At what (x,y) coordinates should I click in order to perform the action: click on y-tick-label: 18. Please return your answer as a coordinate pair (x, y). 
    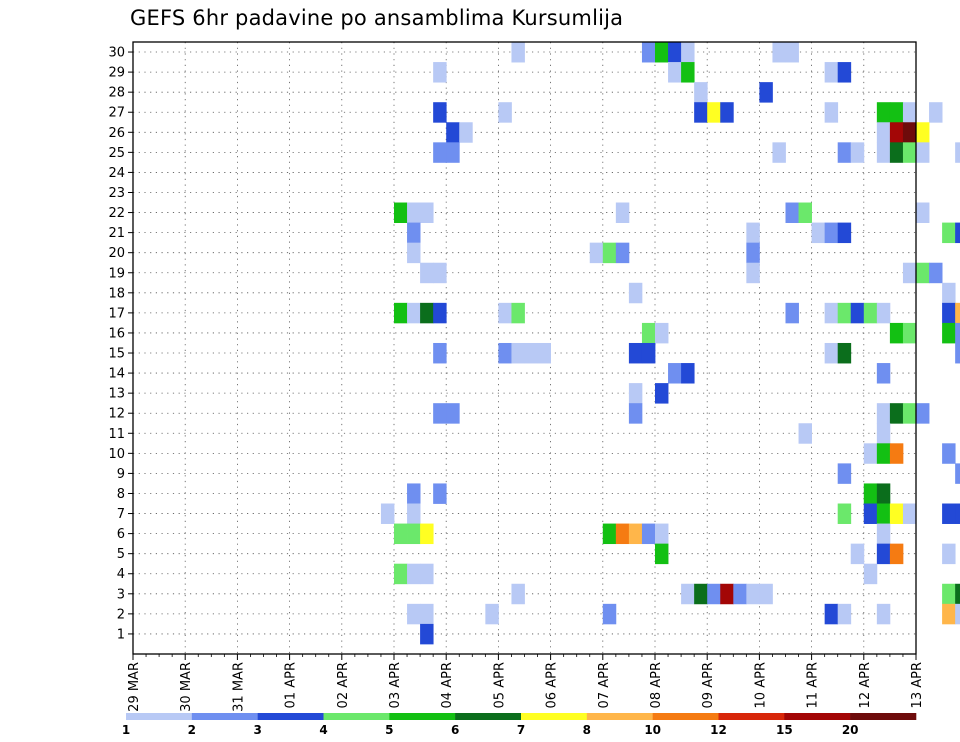
    Looking at the image, I should click on (116, 293).